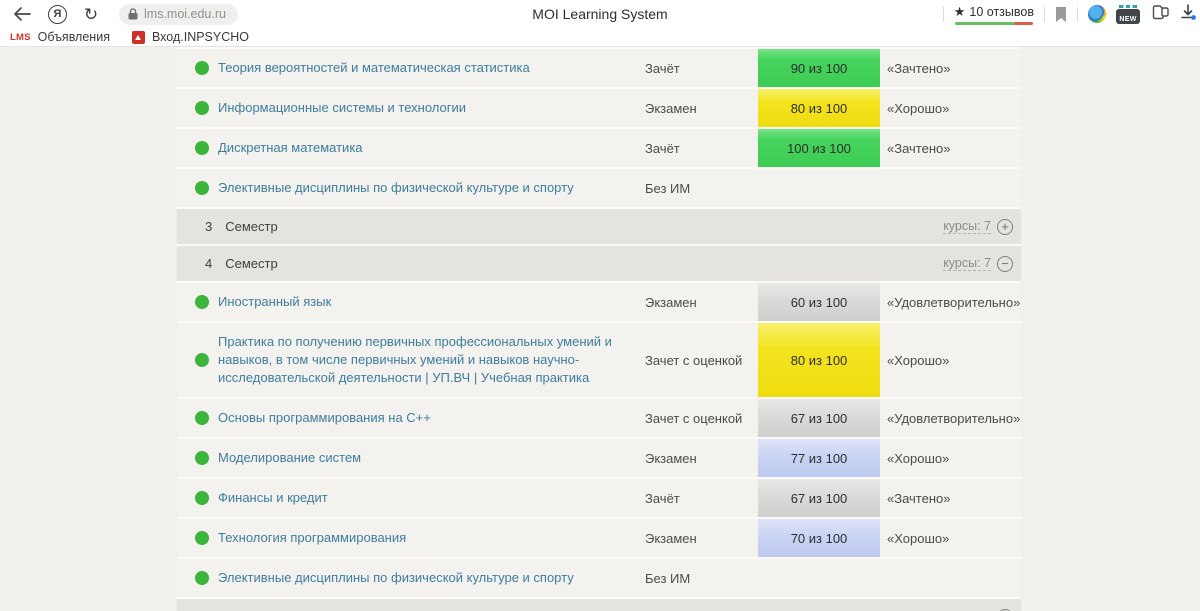  I want to click on score-cell, so click(819, 188).